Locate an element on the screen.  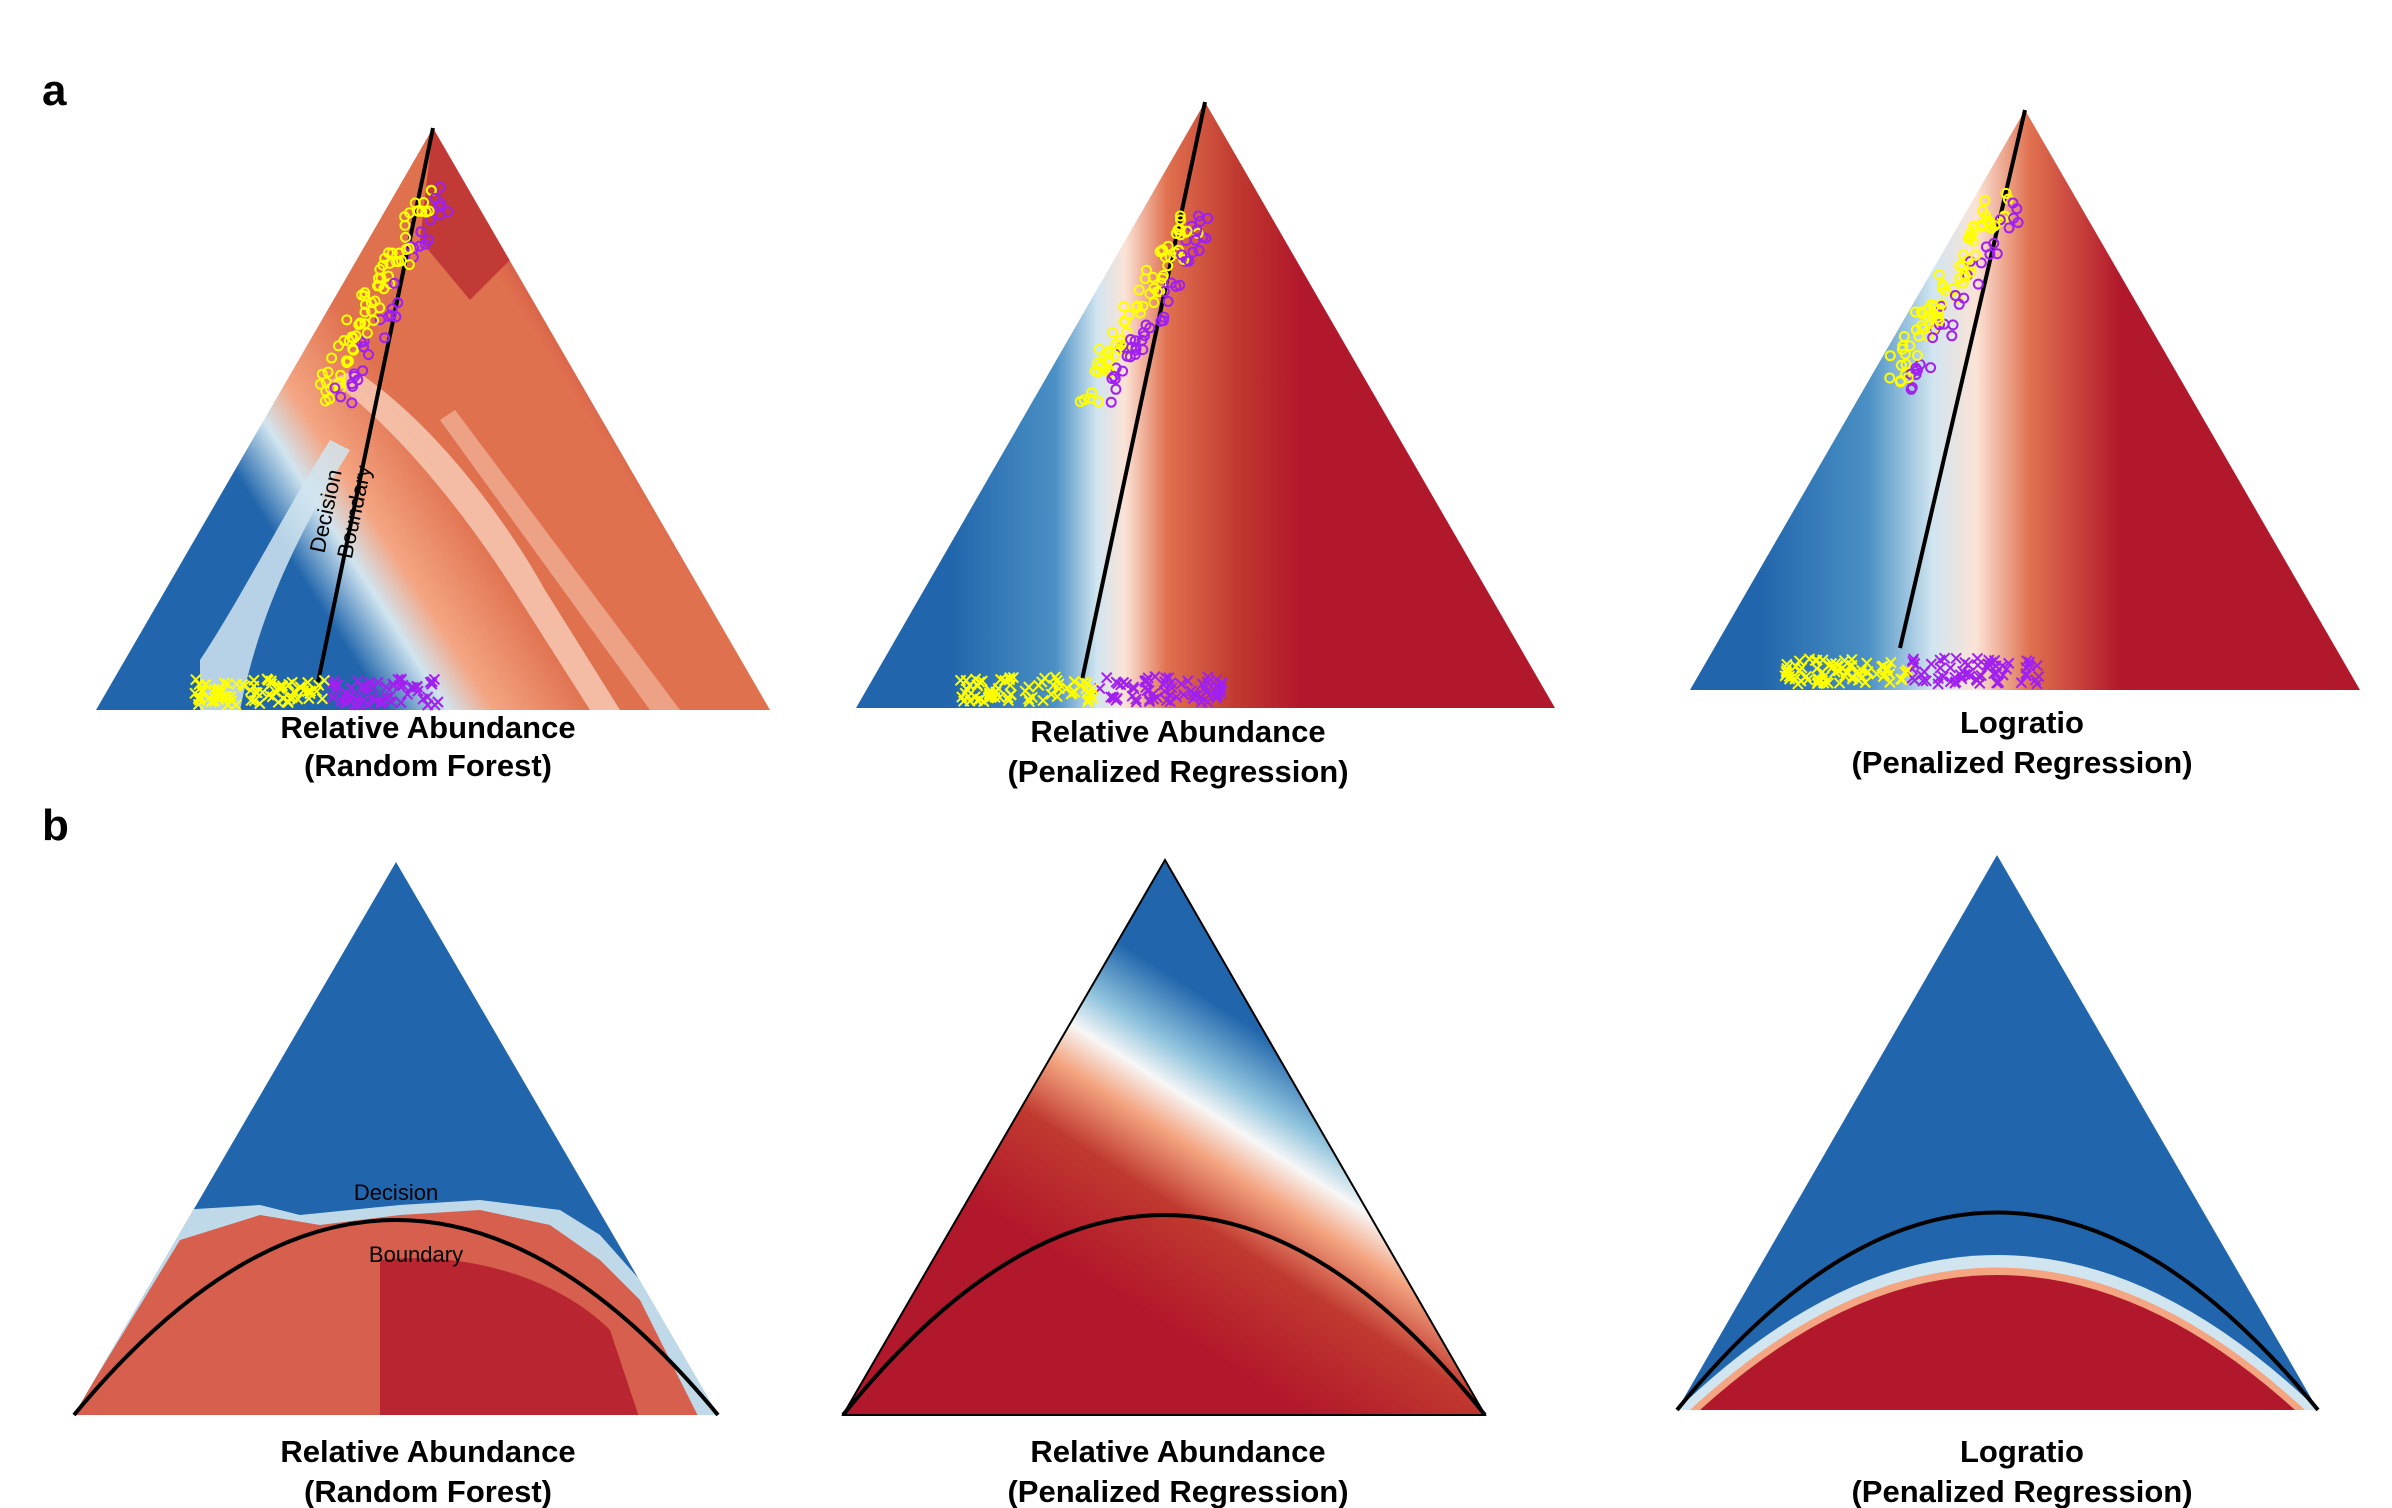
panel-label-b: b is located at coordinates (55, 825).